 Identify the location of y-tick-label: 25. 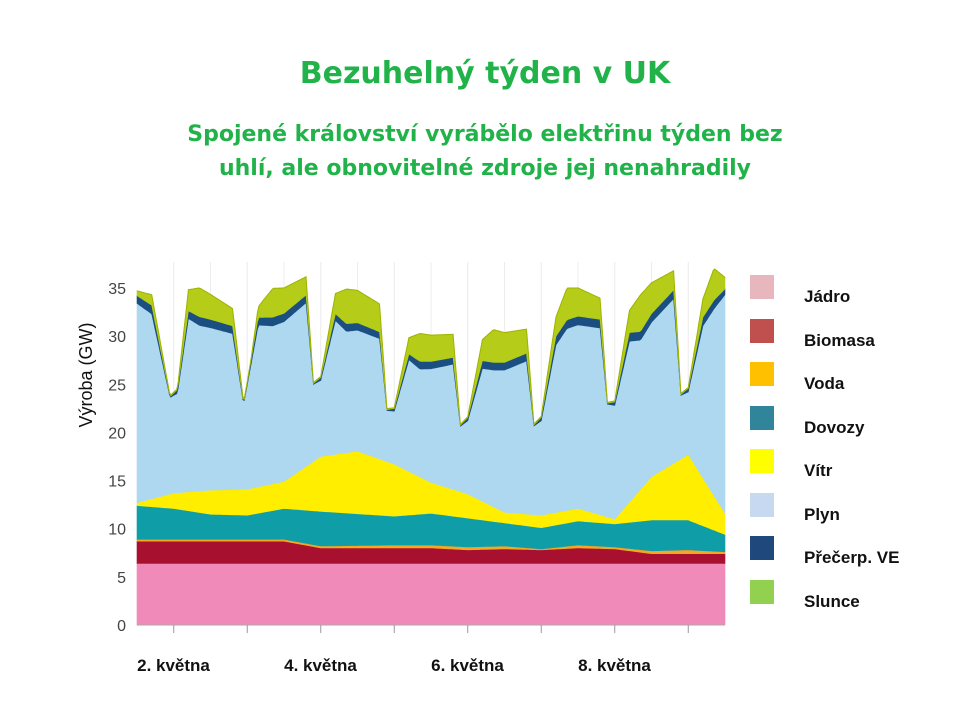
(117, 385).